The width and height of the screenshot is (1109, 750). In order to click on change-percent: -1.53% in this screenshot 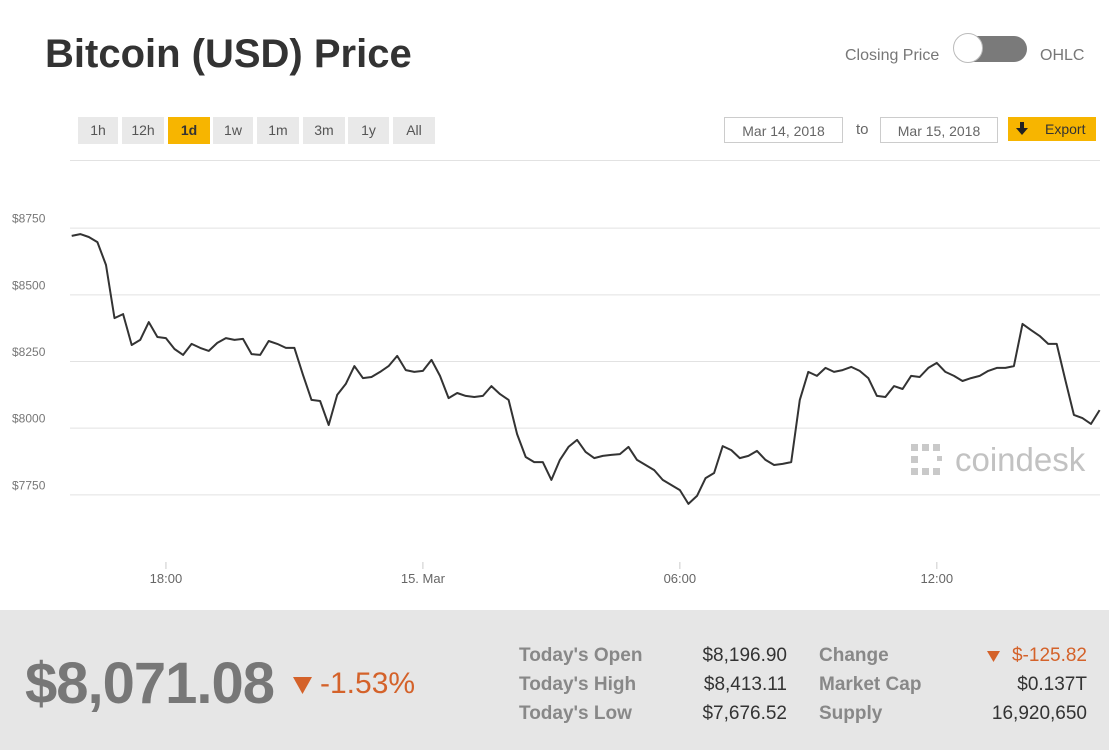, I will do `click(368, 683)`.